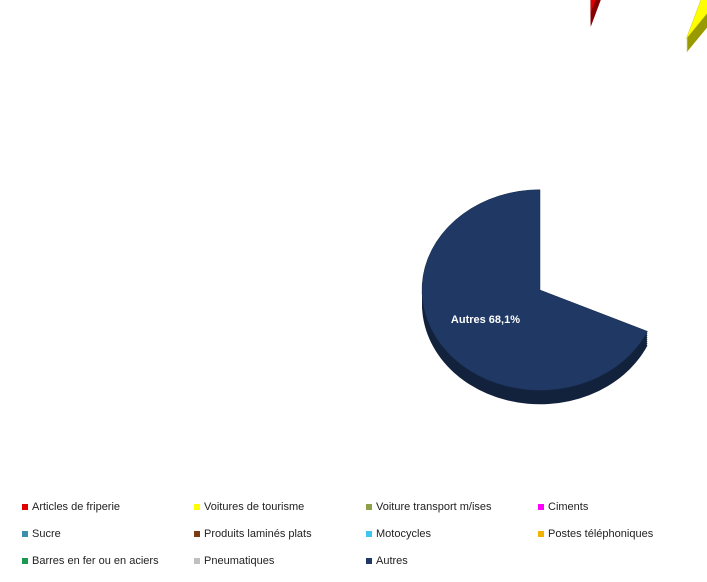  What do you see at coordinates (404, 534) in the screenshot?
I see `legend-label: Motocycles` at bounding box center [404, 534].